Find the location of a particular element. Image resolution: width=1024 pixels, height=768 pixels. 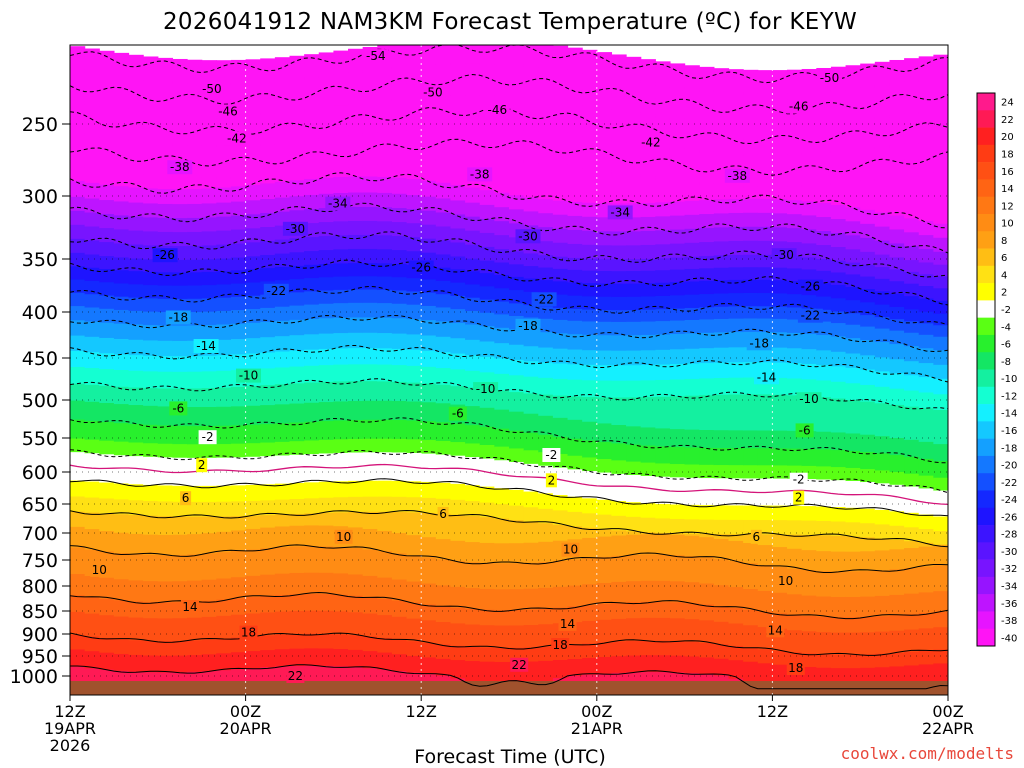

contour-label: -50 is located at coordinates (212, 89).